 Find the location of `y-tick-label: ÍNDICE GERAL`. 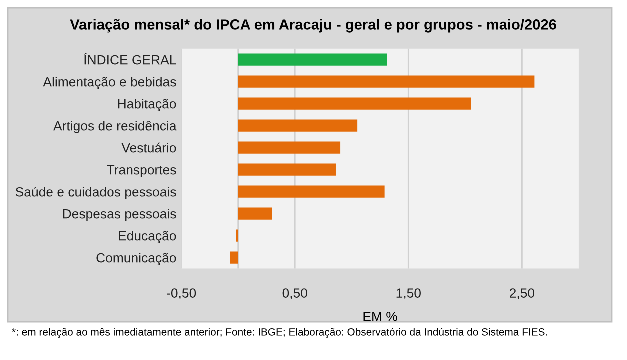

y-tick-label: ÍNDICE GERAL is located at coordinates (130, 59).